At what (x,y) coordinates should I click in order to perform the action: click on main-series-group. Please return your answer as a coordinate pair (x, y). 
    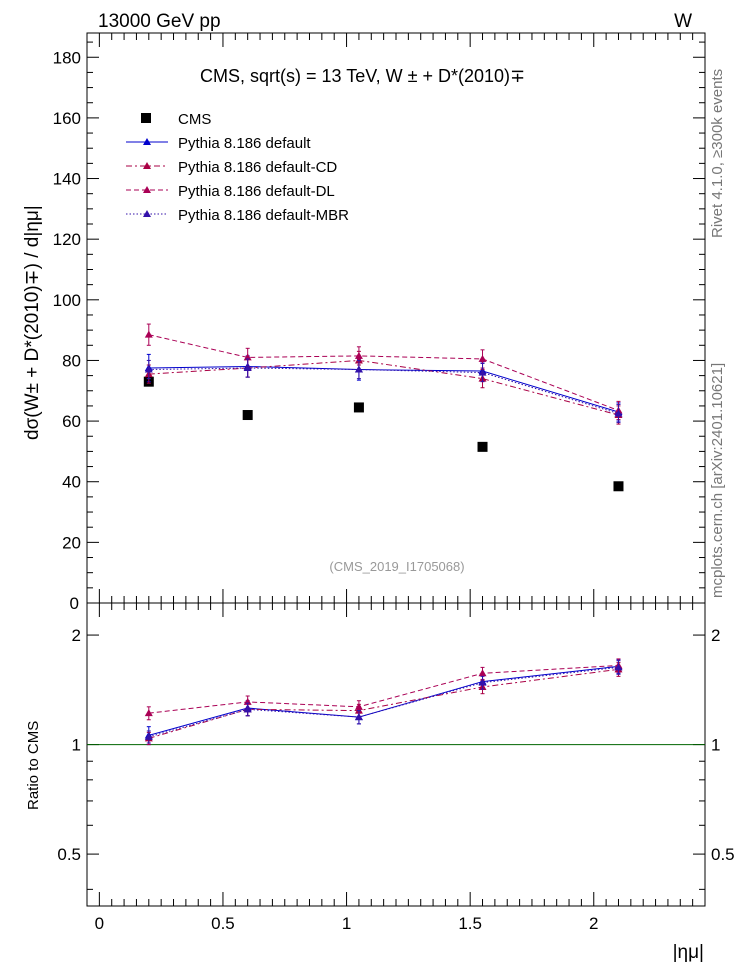
    Looking at the image, I should click on (383, 407).